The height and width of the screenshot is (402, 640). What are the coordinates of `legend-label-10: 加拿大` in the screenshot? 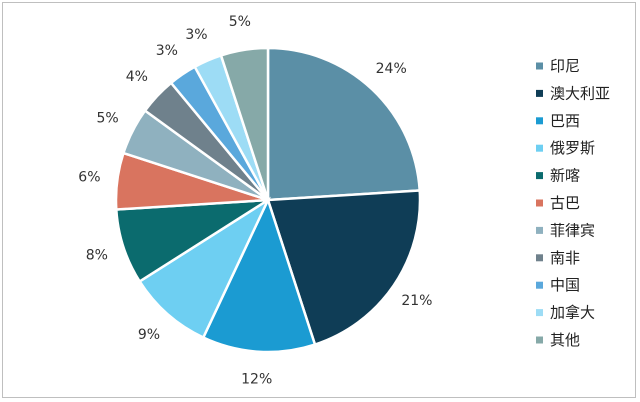 It's located at (572, 313).